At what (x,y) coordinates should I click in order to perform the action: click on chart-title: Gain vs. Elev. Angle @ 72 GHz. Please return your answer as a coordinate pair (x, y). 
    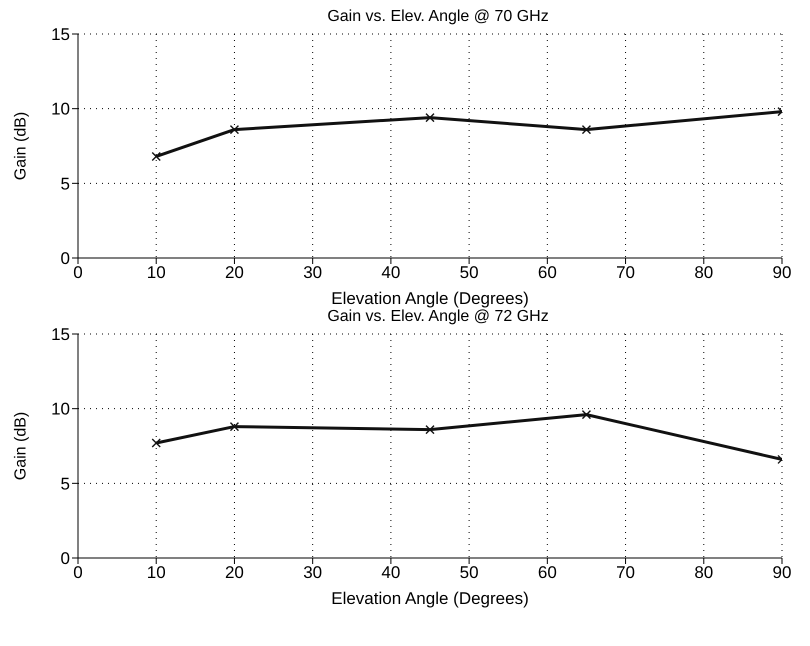
    Looking at the image, I should click on (438, 316).